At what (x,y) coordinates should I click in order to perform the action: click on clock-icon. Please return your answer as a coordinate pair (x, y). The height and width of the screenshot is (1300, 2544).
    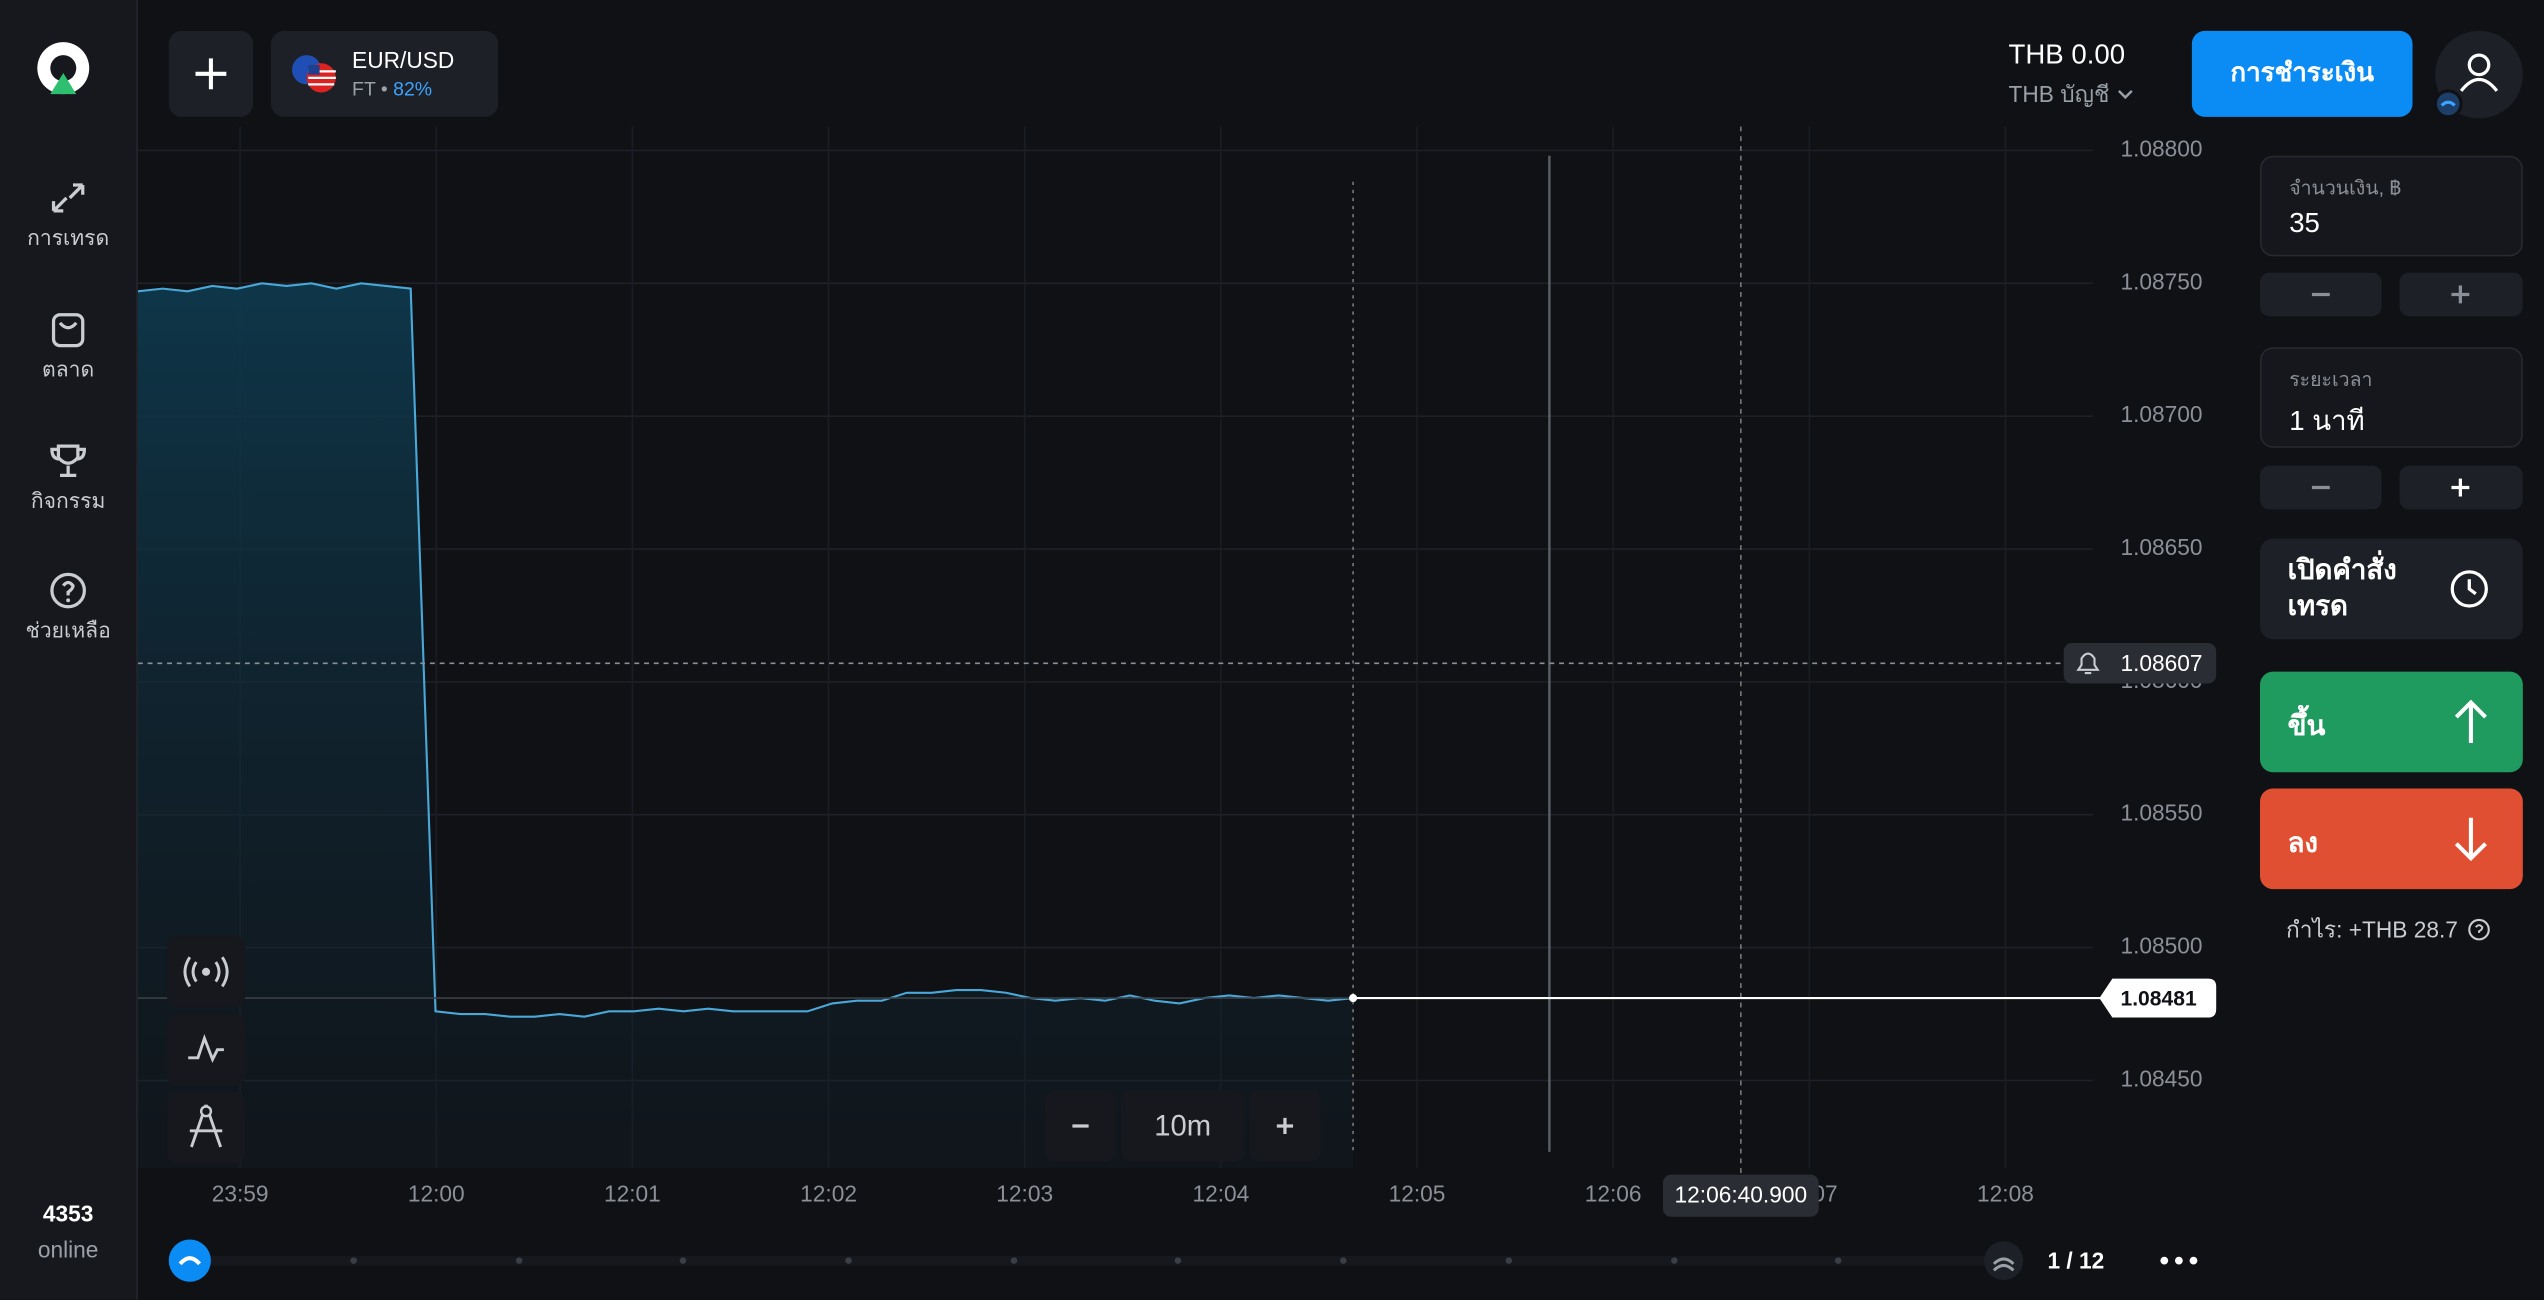
    Looking at the image, I should click on (2469, 589).